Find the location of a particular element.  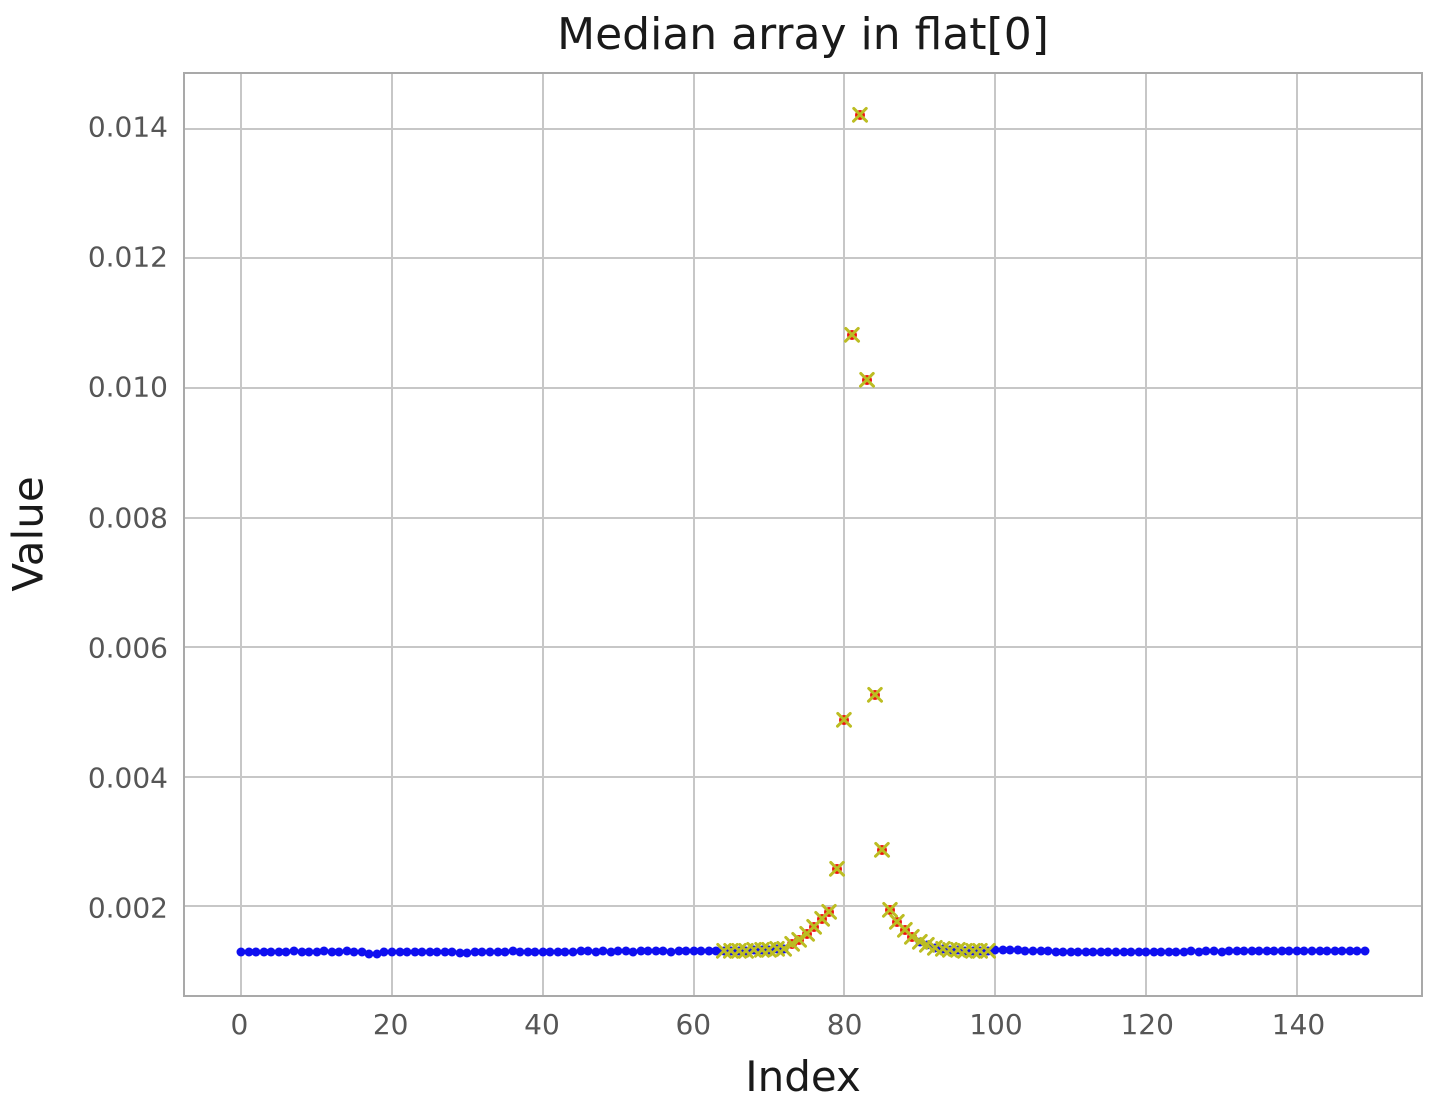

x-tick-label: 140 is located at coordinates (1298, 1024).